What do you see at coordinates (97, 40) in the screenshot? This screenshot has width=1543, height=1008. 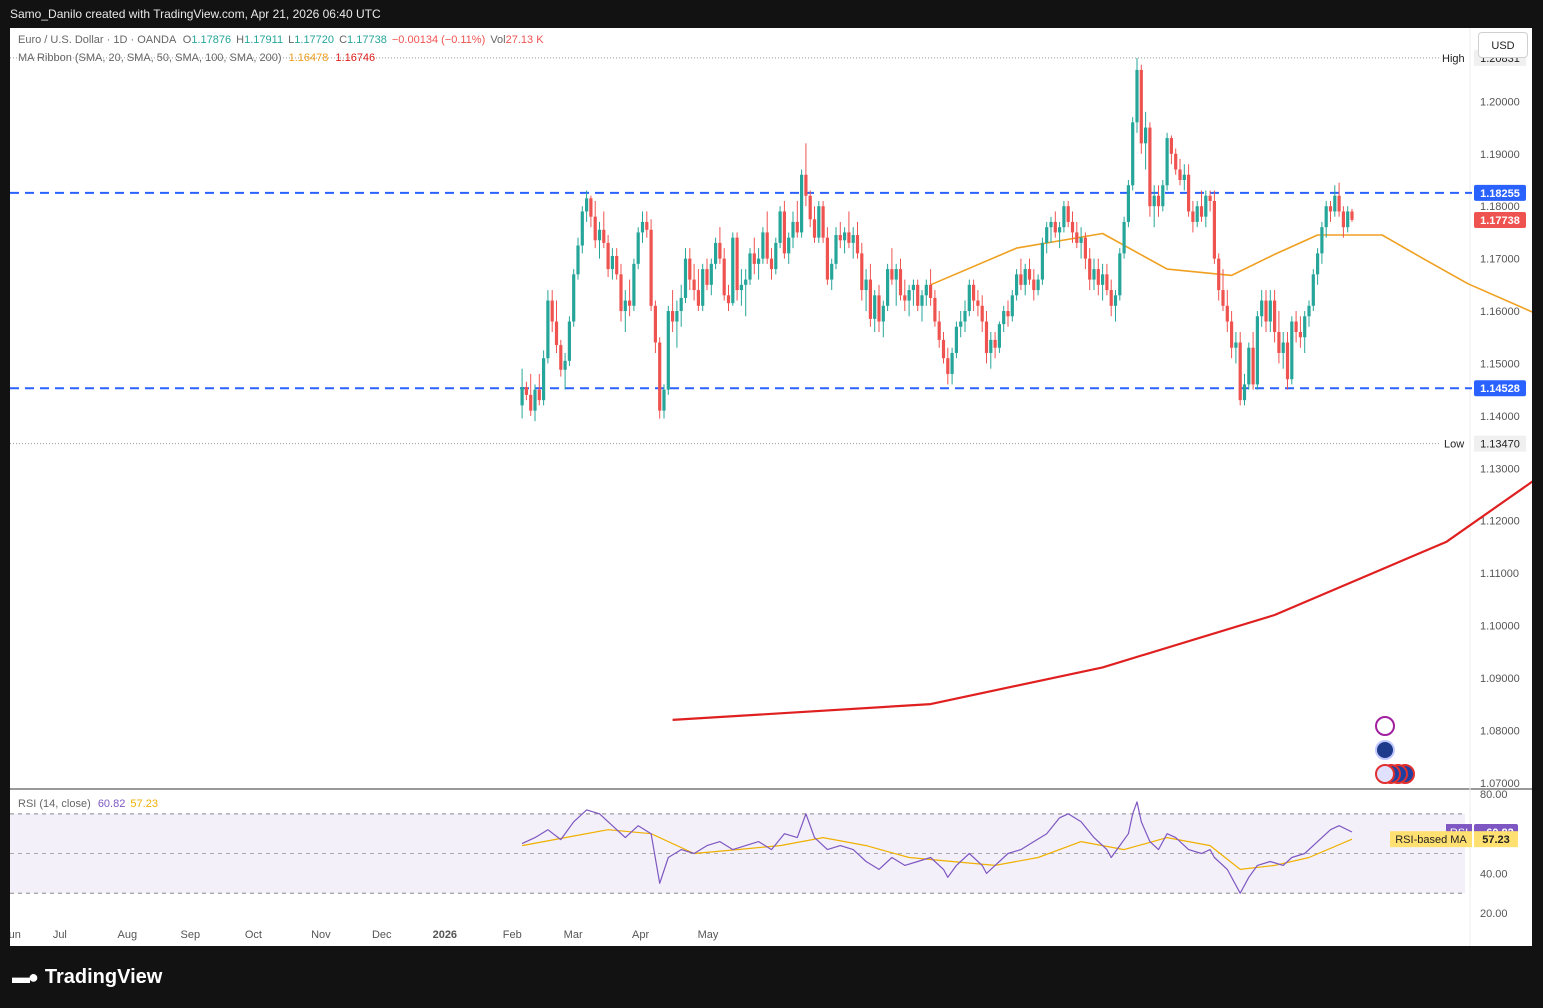 I see `symbol-name: Euro / U.S. Dollar · 1D · OANDA` at bounding box center [97, 40].